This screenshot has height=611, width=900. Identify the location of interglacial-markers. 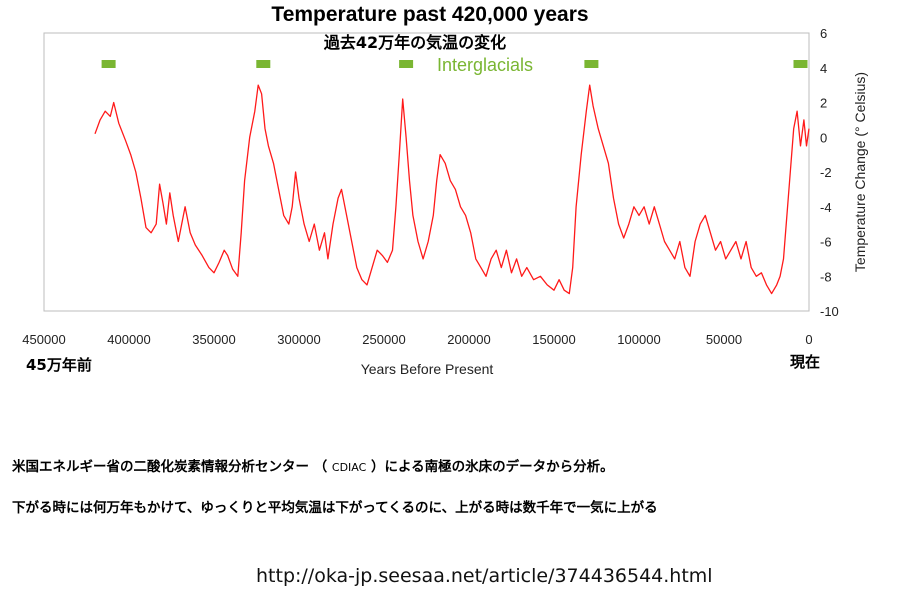
(454, 64).